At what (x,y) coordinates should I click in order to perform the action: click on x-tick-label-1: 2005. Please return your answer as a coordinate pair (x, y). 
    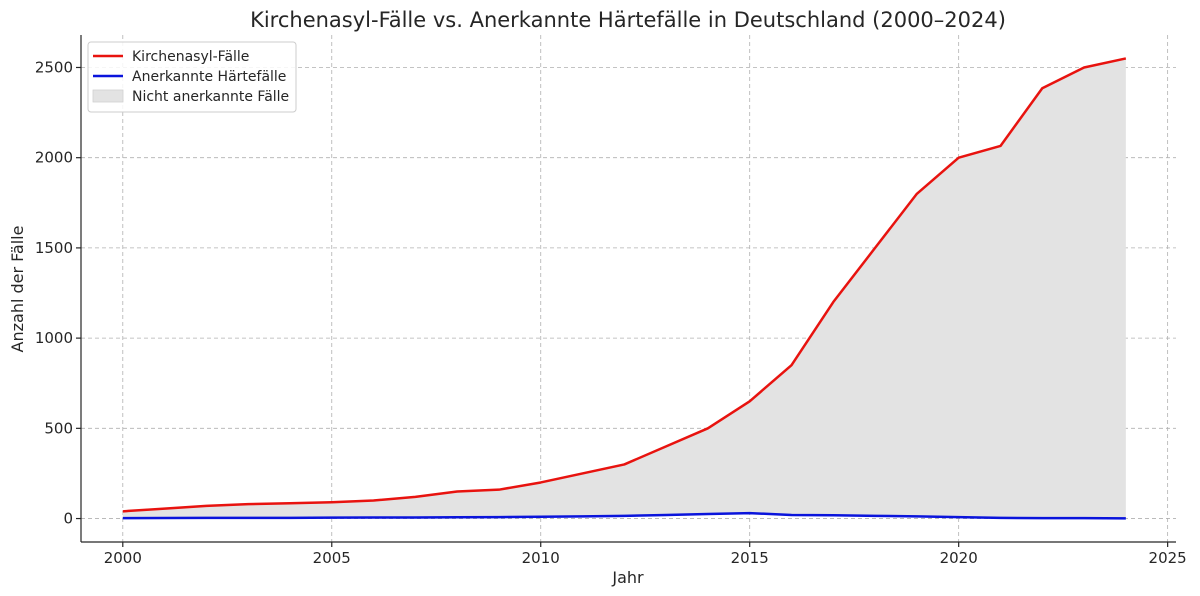
    Looking at the image, I should click on (332, 558).